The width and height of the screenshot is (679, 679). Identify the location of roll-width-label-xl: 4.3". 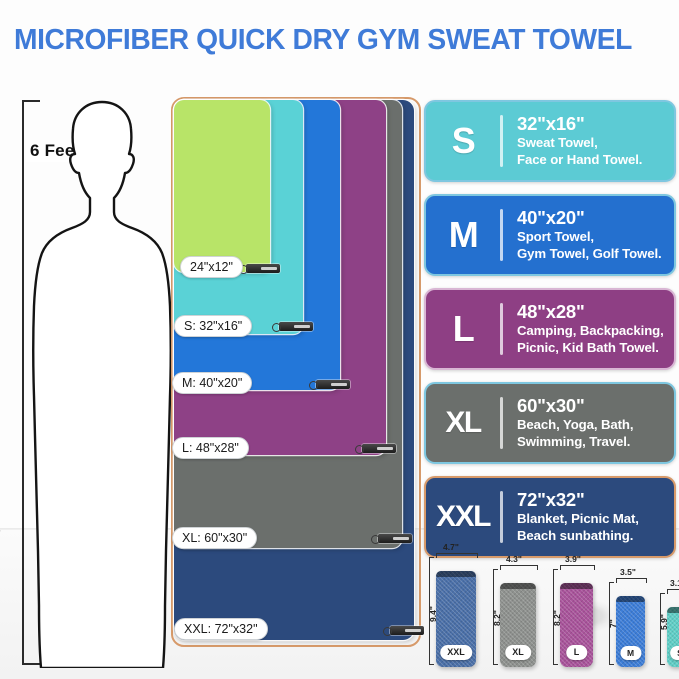
(514, 559).